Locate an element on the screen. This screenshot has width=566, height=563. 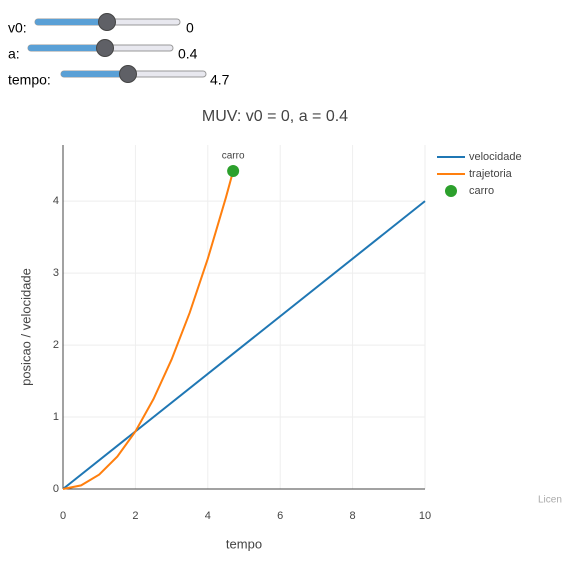
slider-value: 0 is located at coordinates (190, 28).